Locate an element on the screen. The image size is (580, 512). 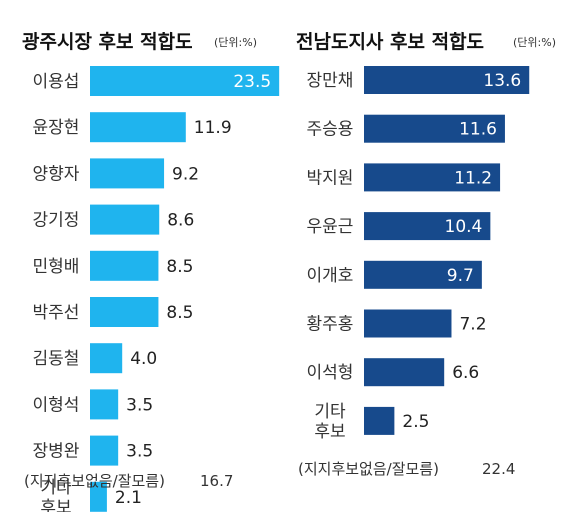
chart1-category-label-2: 윤장현 is located at coordinates (56, 128).